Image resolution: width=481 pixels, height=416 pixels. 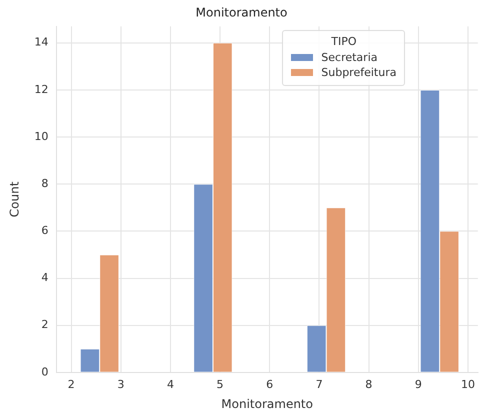 I want to click on x-tick-label: 10, so click(x=467, y=384).